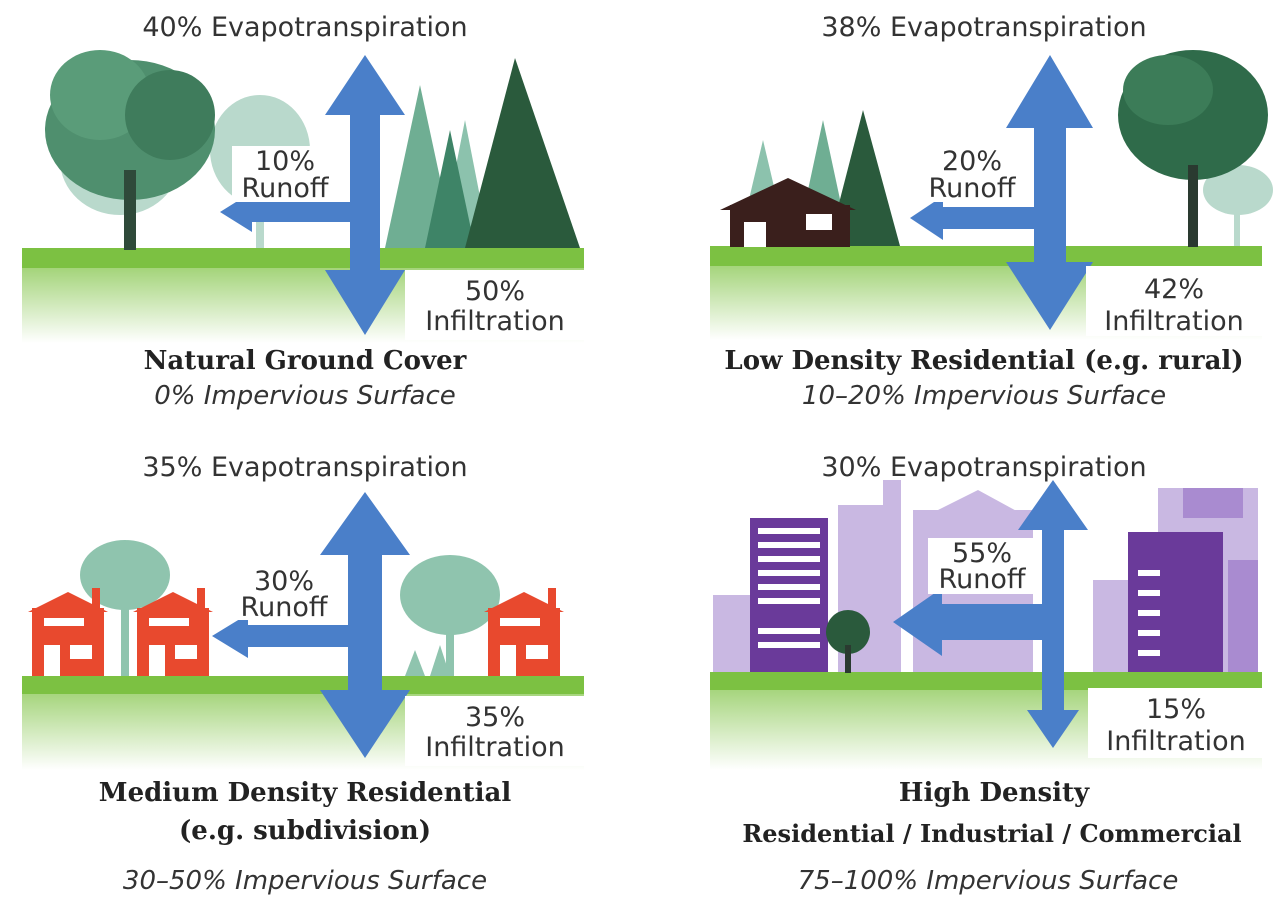  I want to click on infiltration-percent: 15%, so click(1176, 709).